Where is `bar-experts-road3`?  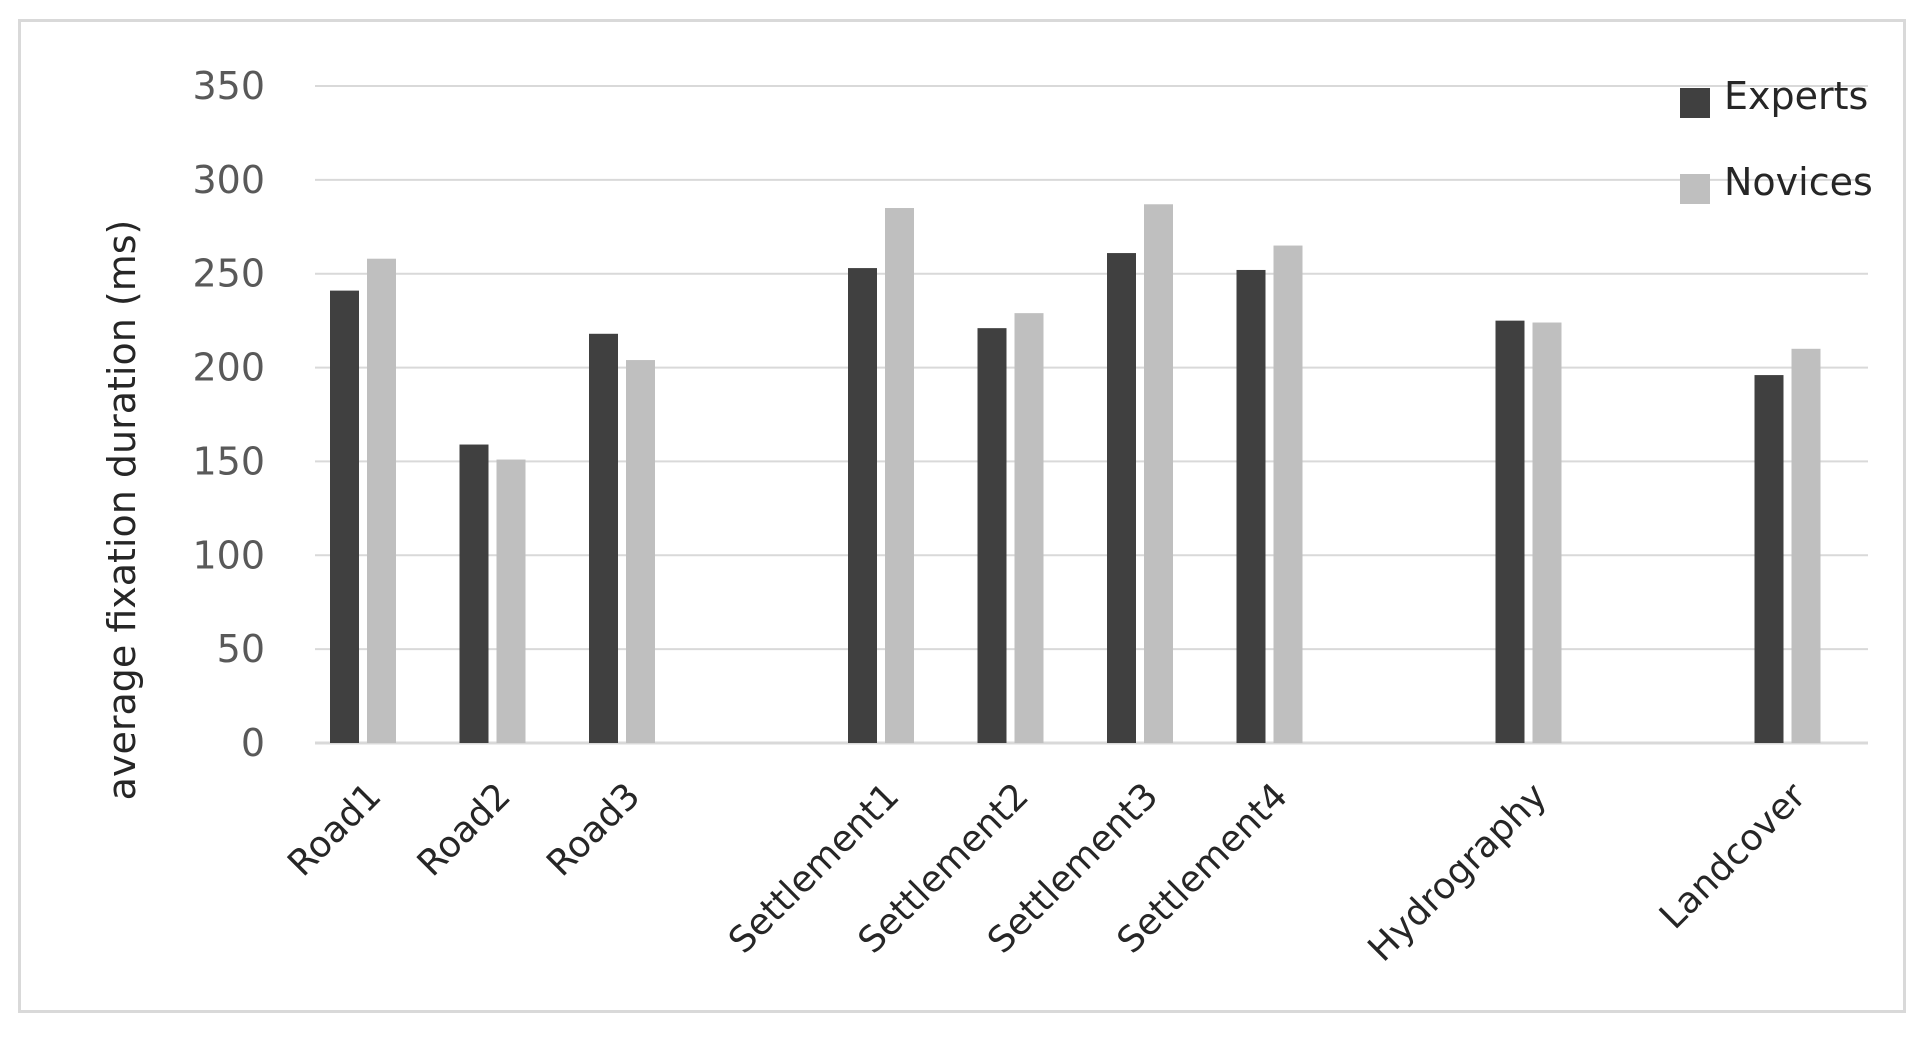 bar-experts-road3 is located at coordinates (603, 538).